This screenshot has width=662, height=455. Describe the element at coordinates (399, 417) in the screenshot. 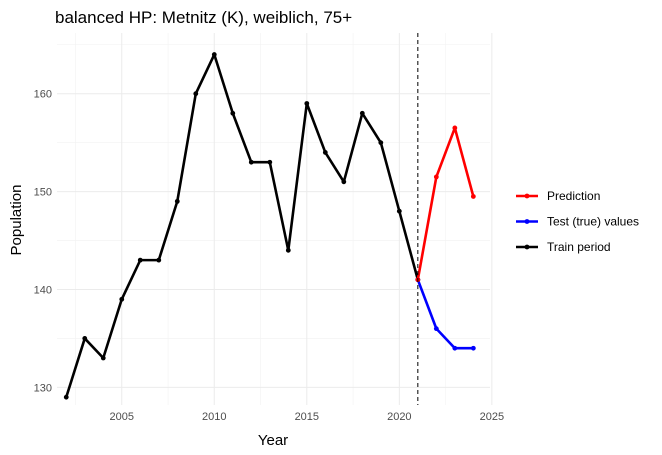

I see `x-tick-label: 2020` at that location.